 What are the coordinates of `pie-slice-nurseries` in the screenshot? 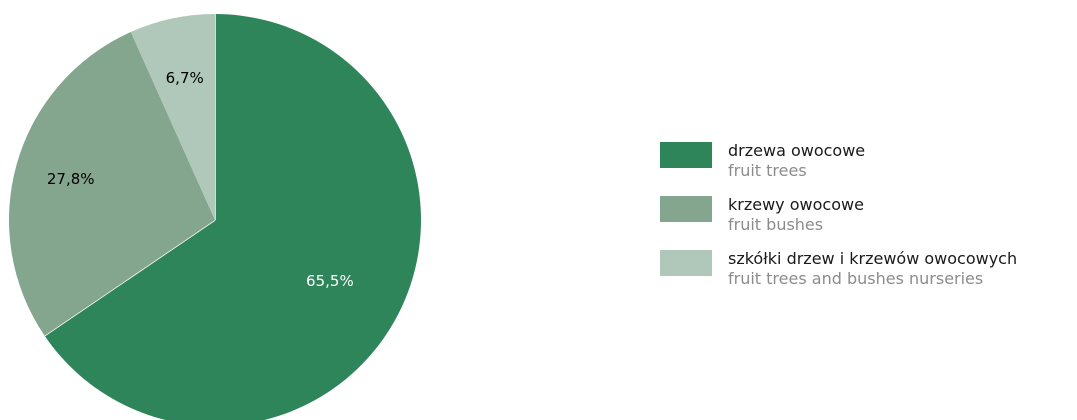 It's located at (172, 116).